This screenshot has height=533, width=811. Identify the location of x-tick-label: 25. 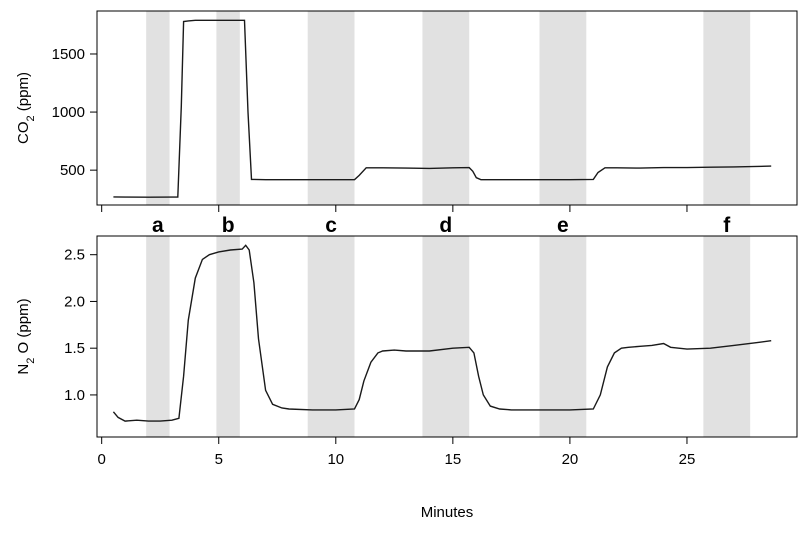
(687, 459).